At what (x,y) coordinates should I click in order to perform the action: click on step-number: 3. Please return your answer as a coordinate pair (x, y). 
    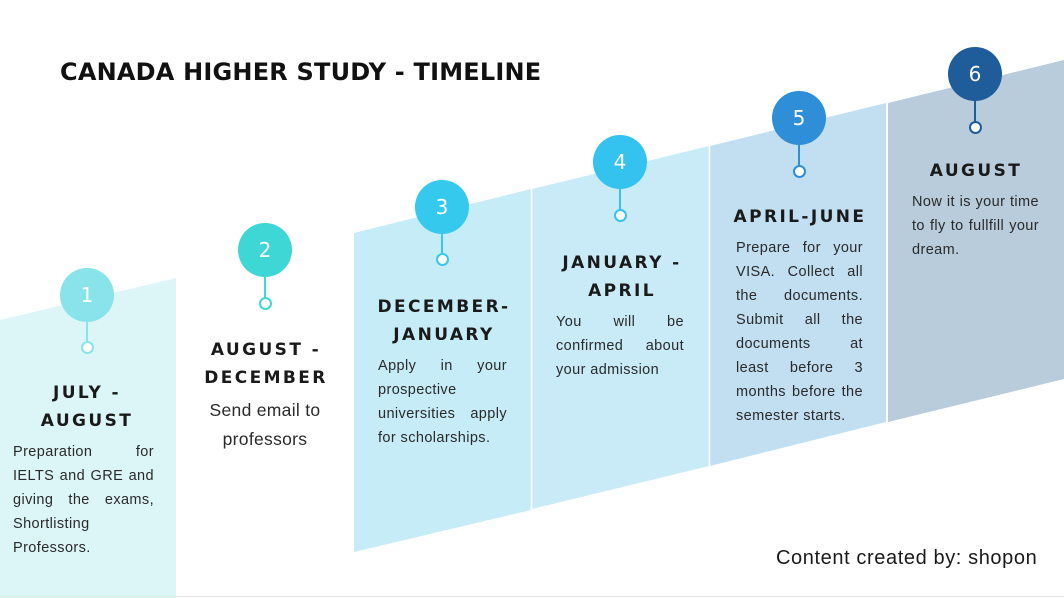
    Looking at the image, I should click on (442, 207).